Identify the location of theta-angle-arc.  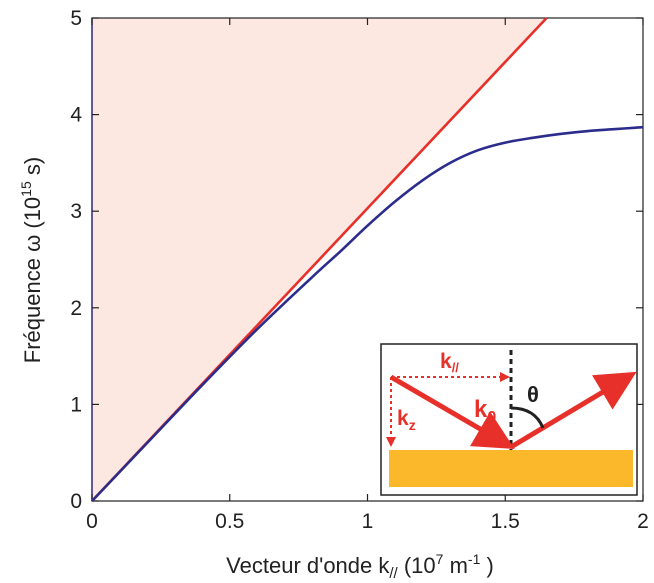
(527, 417).